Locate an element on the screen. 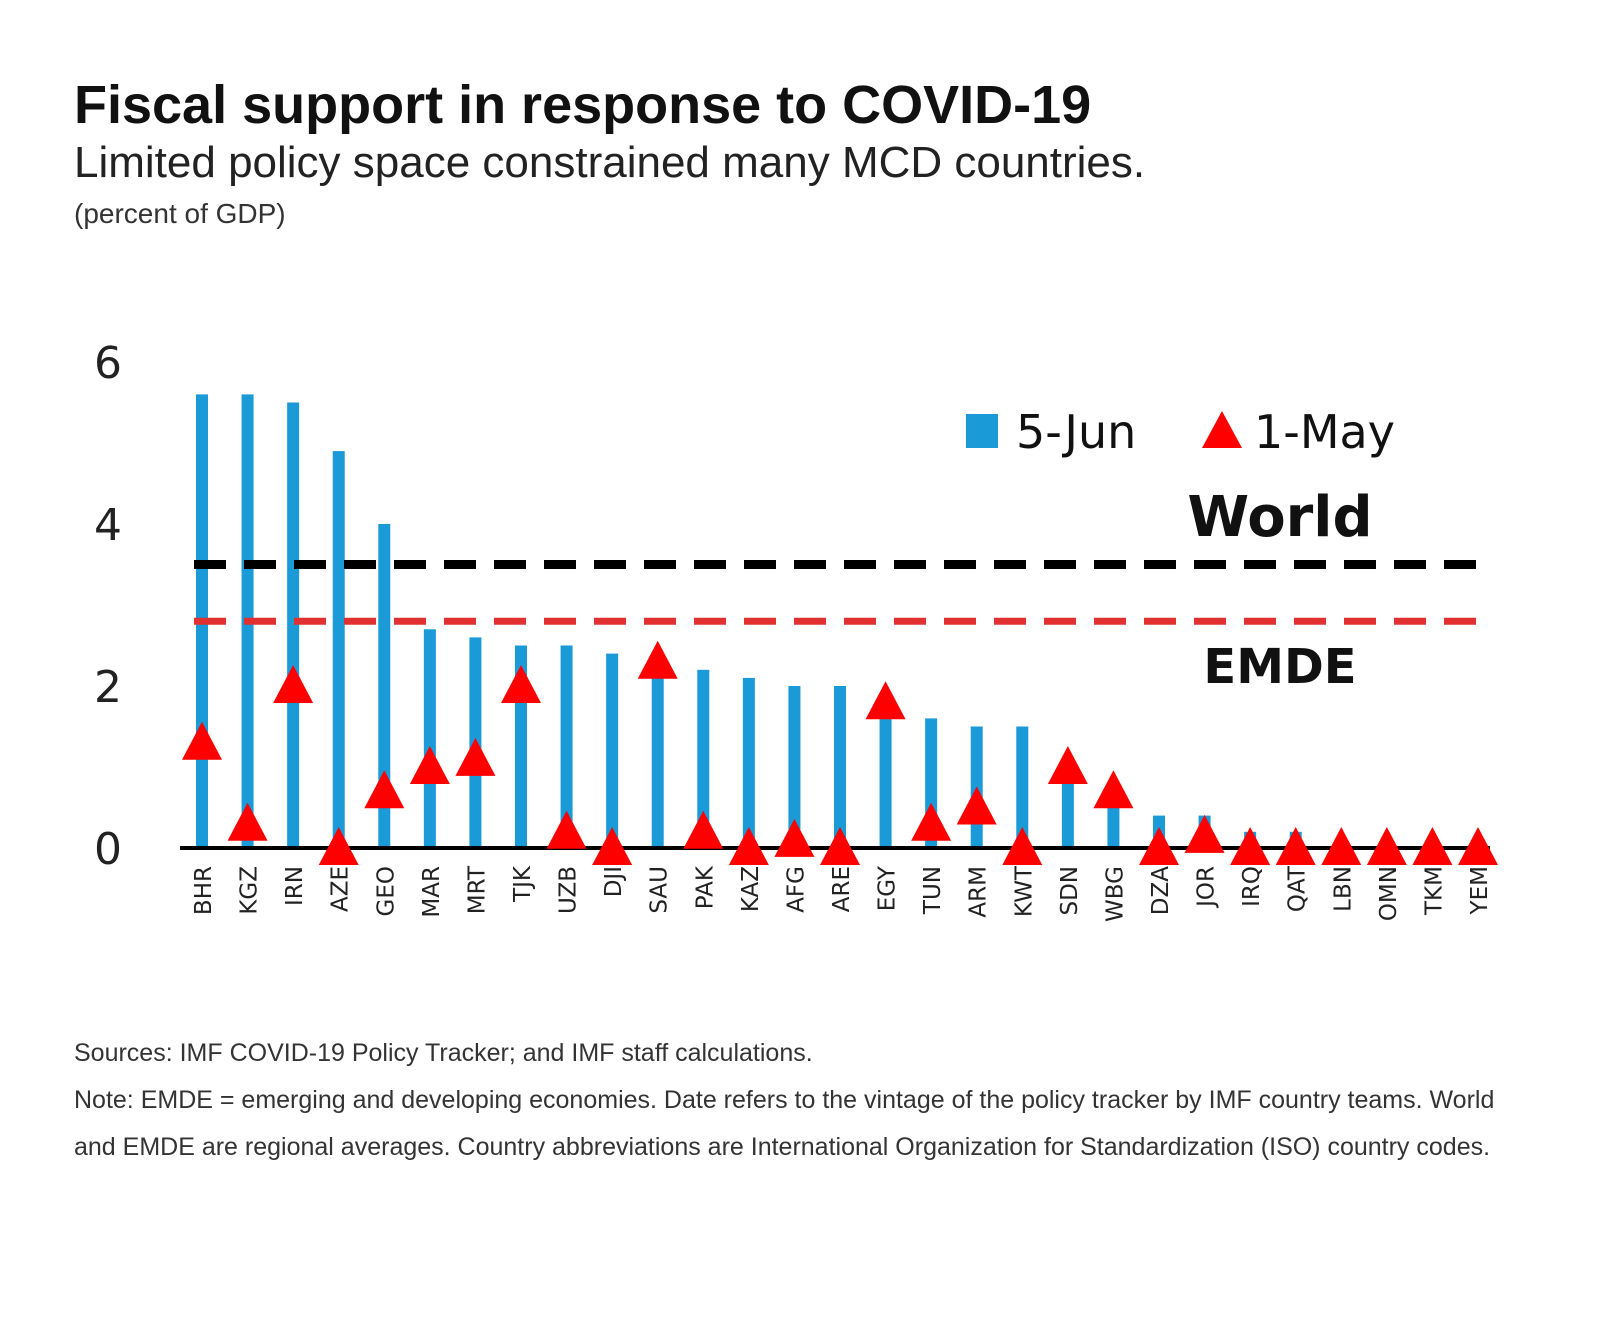 The image size is (1600, 1341). x-tick-label: BHR is located at coordinates (204, 890).